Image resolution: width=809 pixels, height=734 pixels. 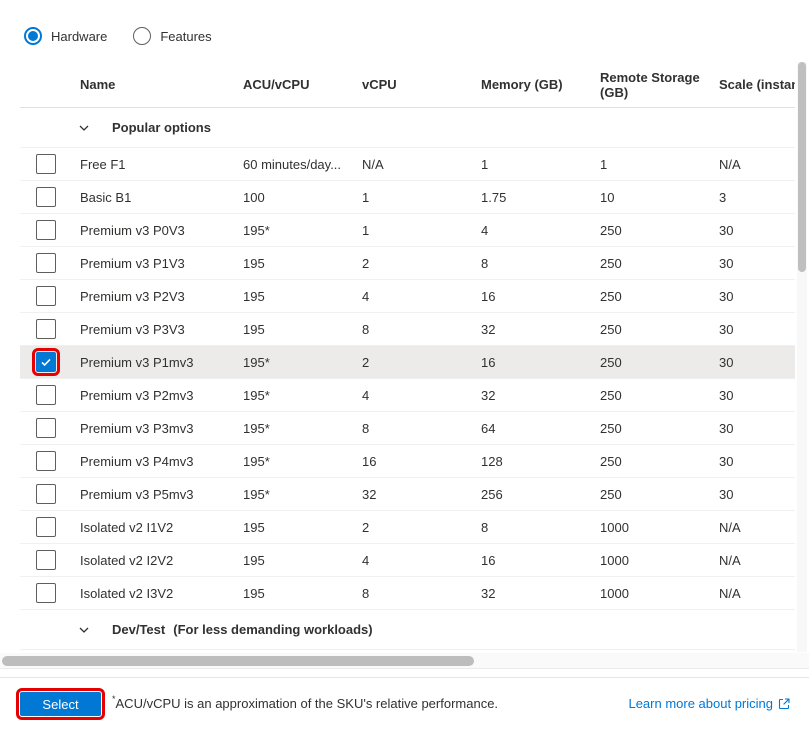 What do you see at coordinates (407, 428) in the screenshot?
I see `table-row: Premium v3 P3mv3 195* 8 64 250 30` at bounding box center [407, 428].